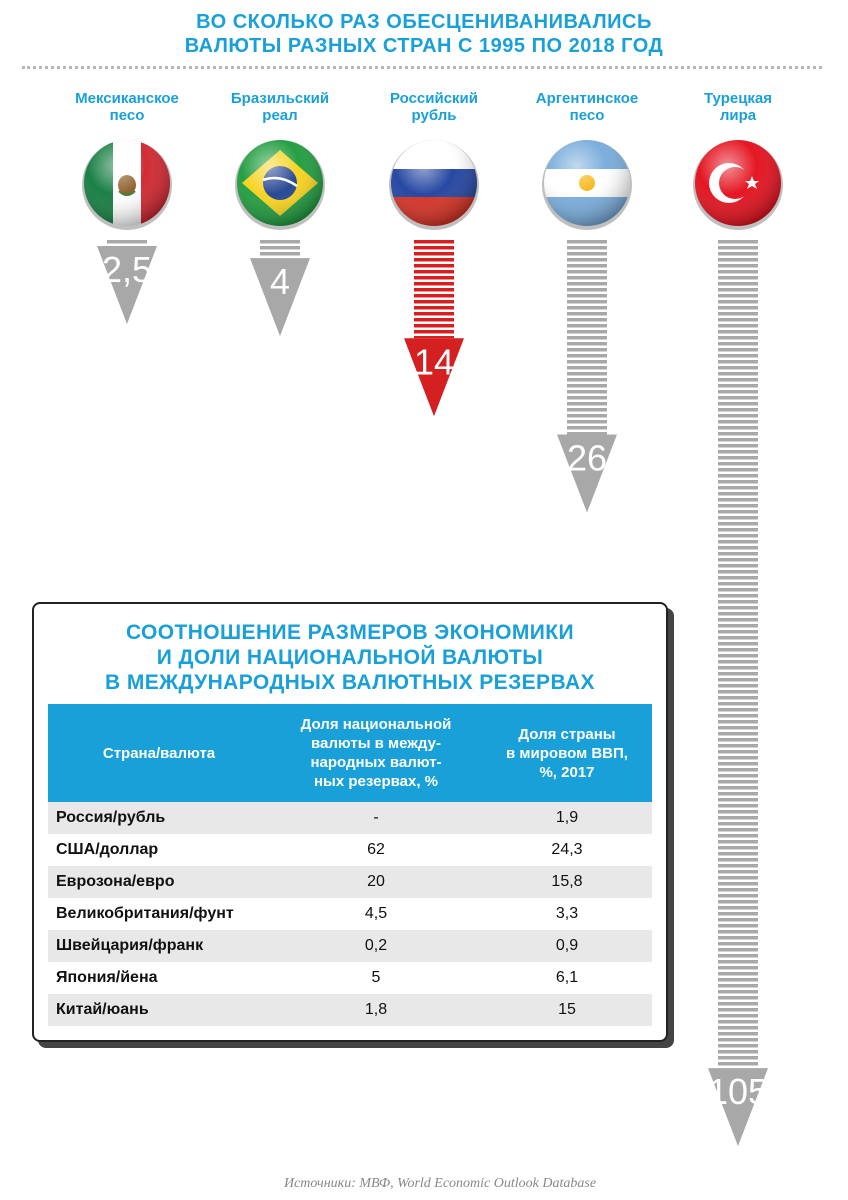 This screenshot has height=1200, width=848. What do you see at coordinates (376, 818) in the screenshot?
I see `table-cell-reserve-share: -` at bounding box center [376, 818].